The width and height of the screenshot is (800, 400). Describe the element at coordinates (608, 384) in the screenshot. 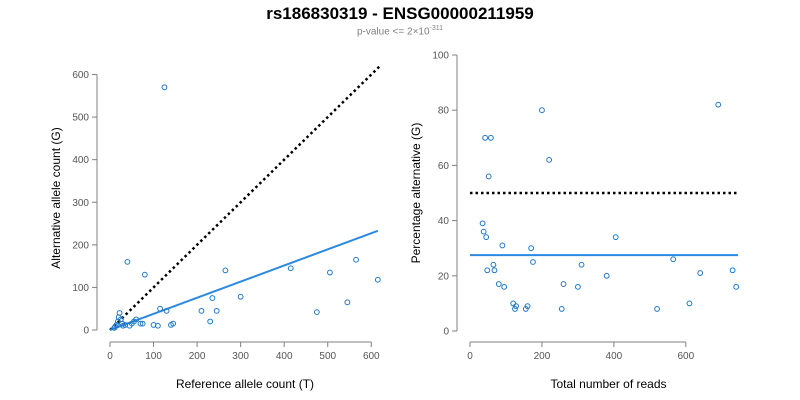

I see `right-x-axis-label: Total number of reads` at that location.